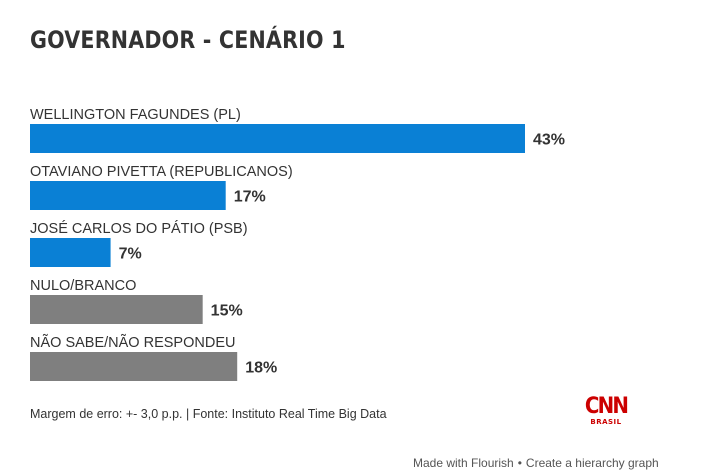 The image size is (720, 474). What do you see at coordinates (606, 406) in the screenshot?
I see `logo-cnn-text: CNN` at bounding box center [606, 406].